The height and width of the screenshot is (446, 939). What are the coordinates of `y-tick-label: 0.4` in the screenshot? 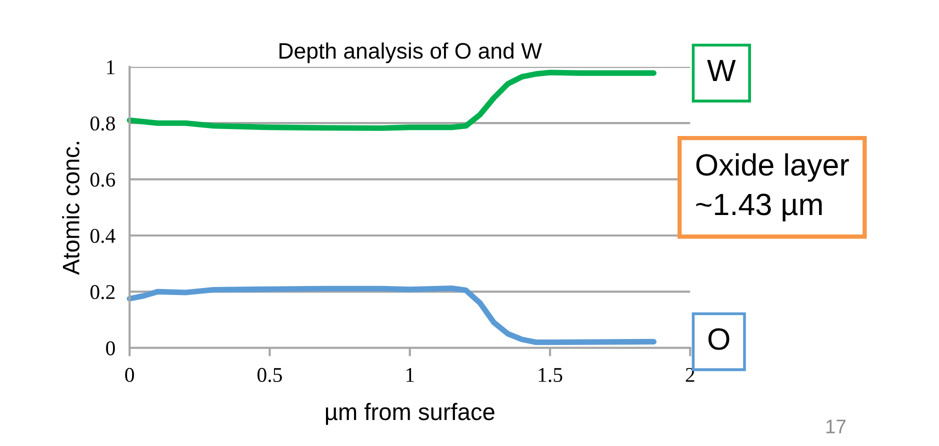 It's located at (103, 236).